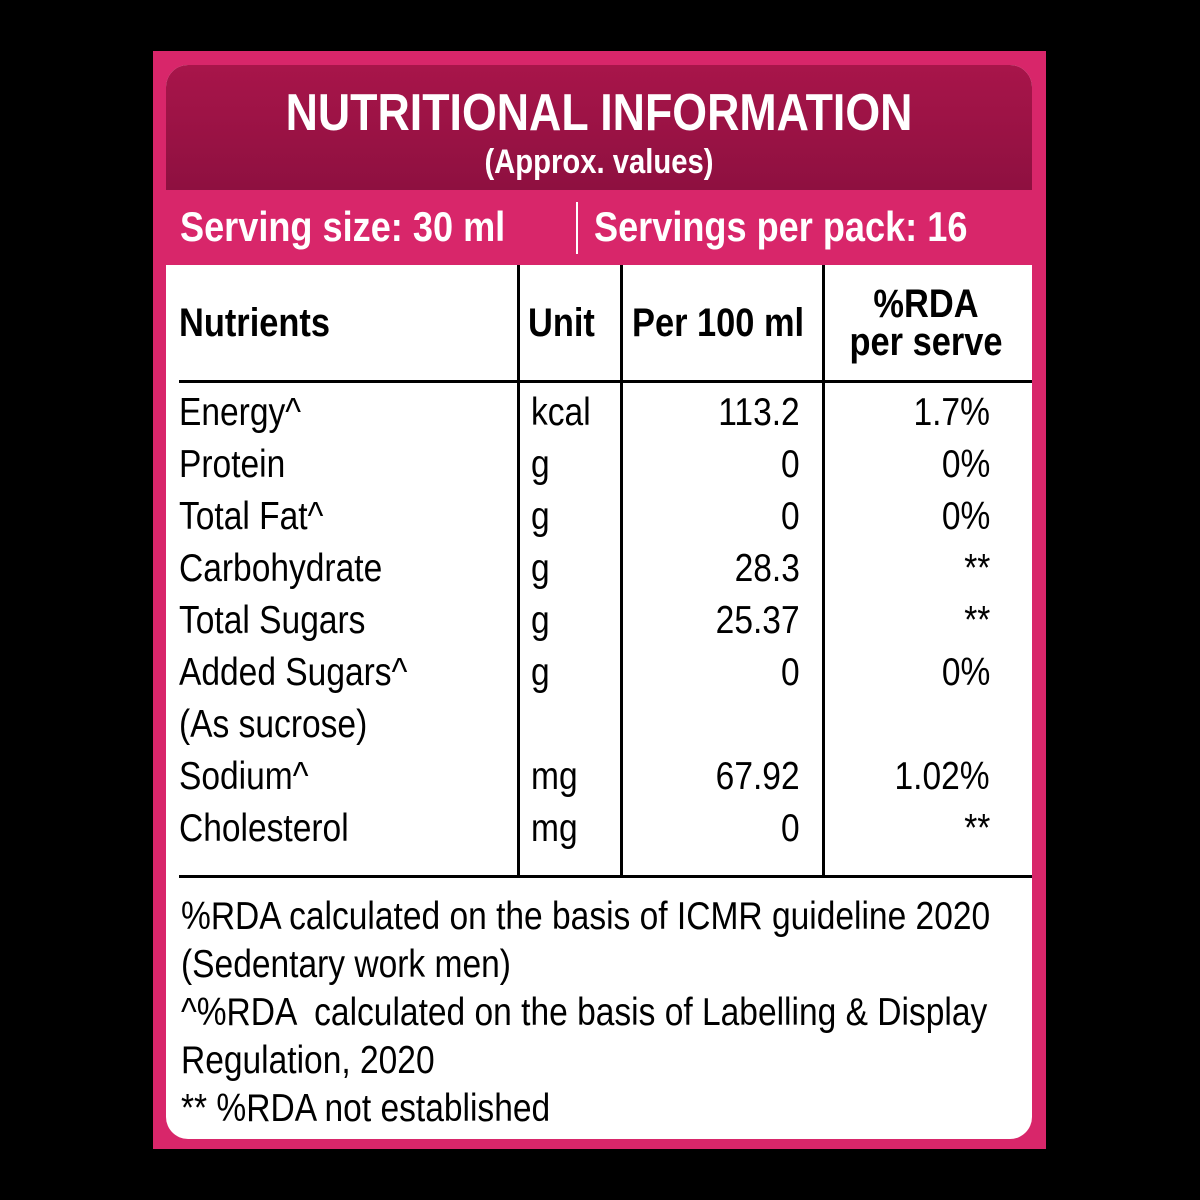 Image resolution: width=1200 pixels, height=1200 pixels. I want to click on nutrient-per-100ml: 25.37, so click(758, 620).